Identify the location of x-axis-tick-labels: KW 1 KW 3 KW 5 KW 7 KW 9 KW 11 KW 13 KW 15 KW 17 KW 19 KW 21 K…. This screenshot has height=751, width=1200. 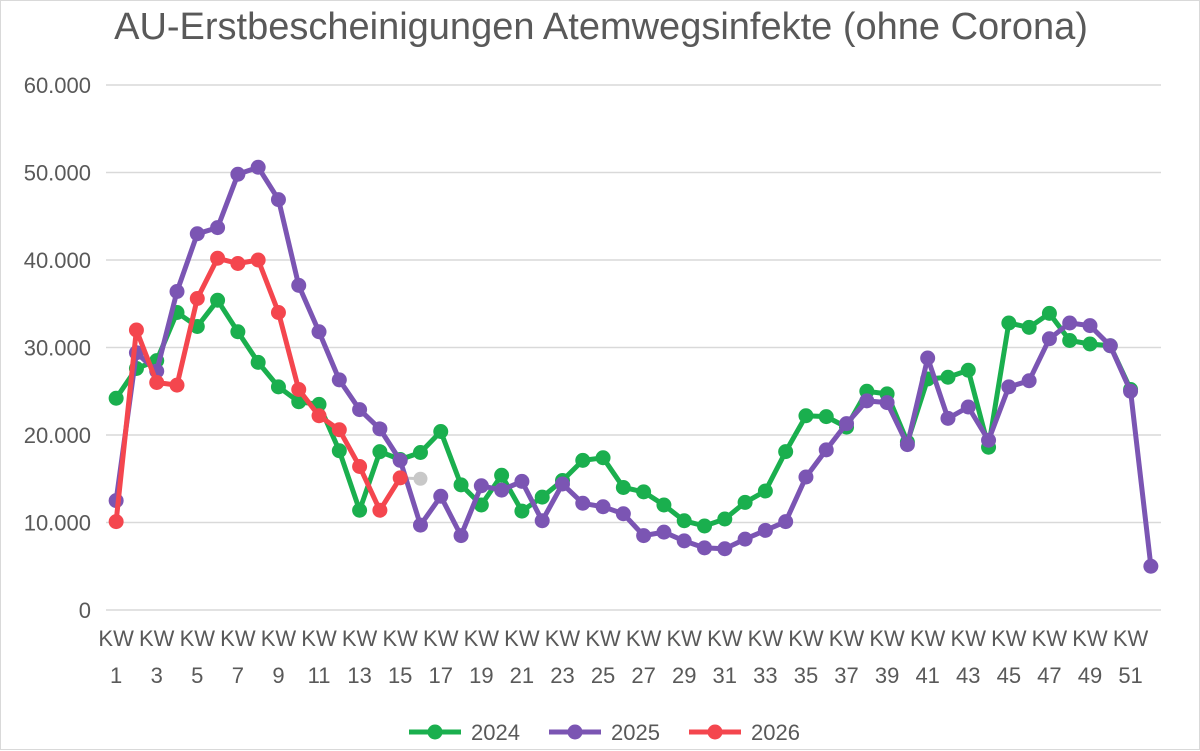
(623, 657).